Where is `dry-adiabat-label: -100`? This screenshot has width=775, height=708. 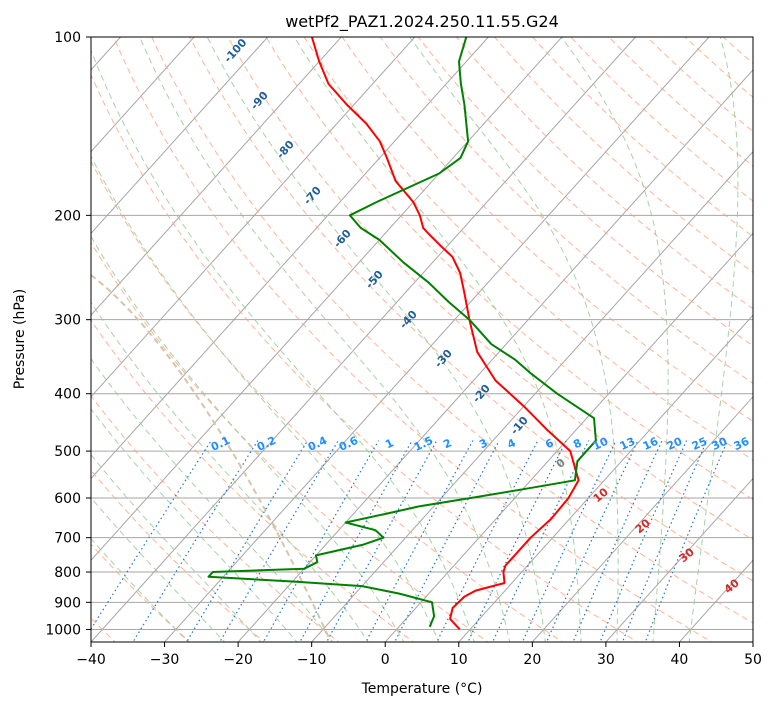
dry-adiabat-label: -100 is located at coordinates (235, 50).